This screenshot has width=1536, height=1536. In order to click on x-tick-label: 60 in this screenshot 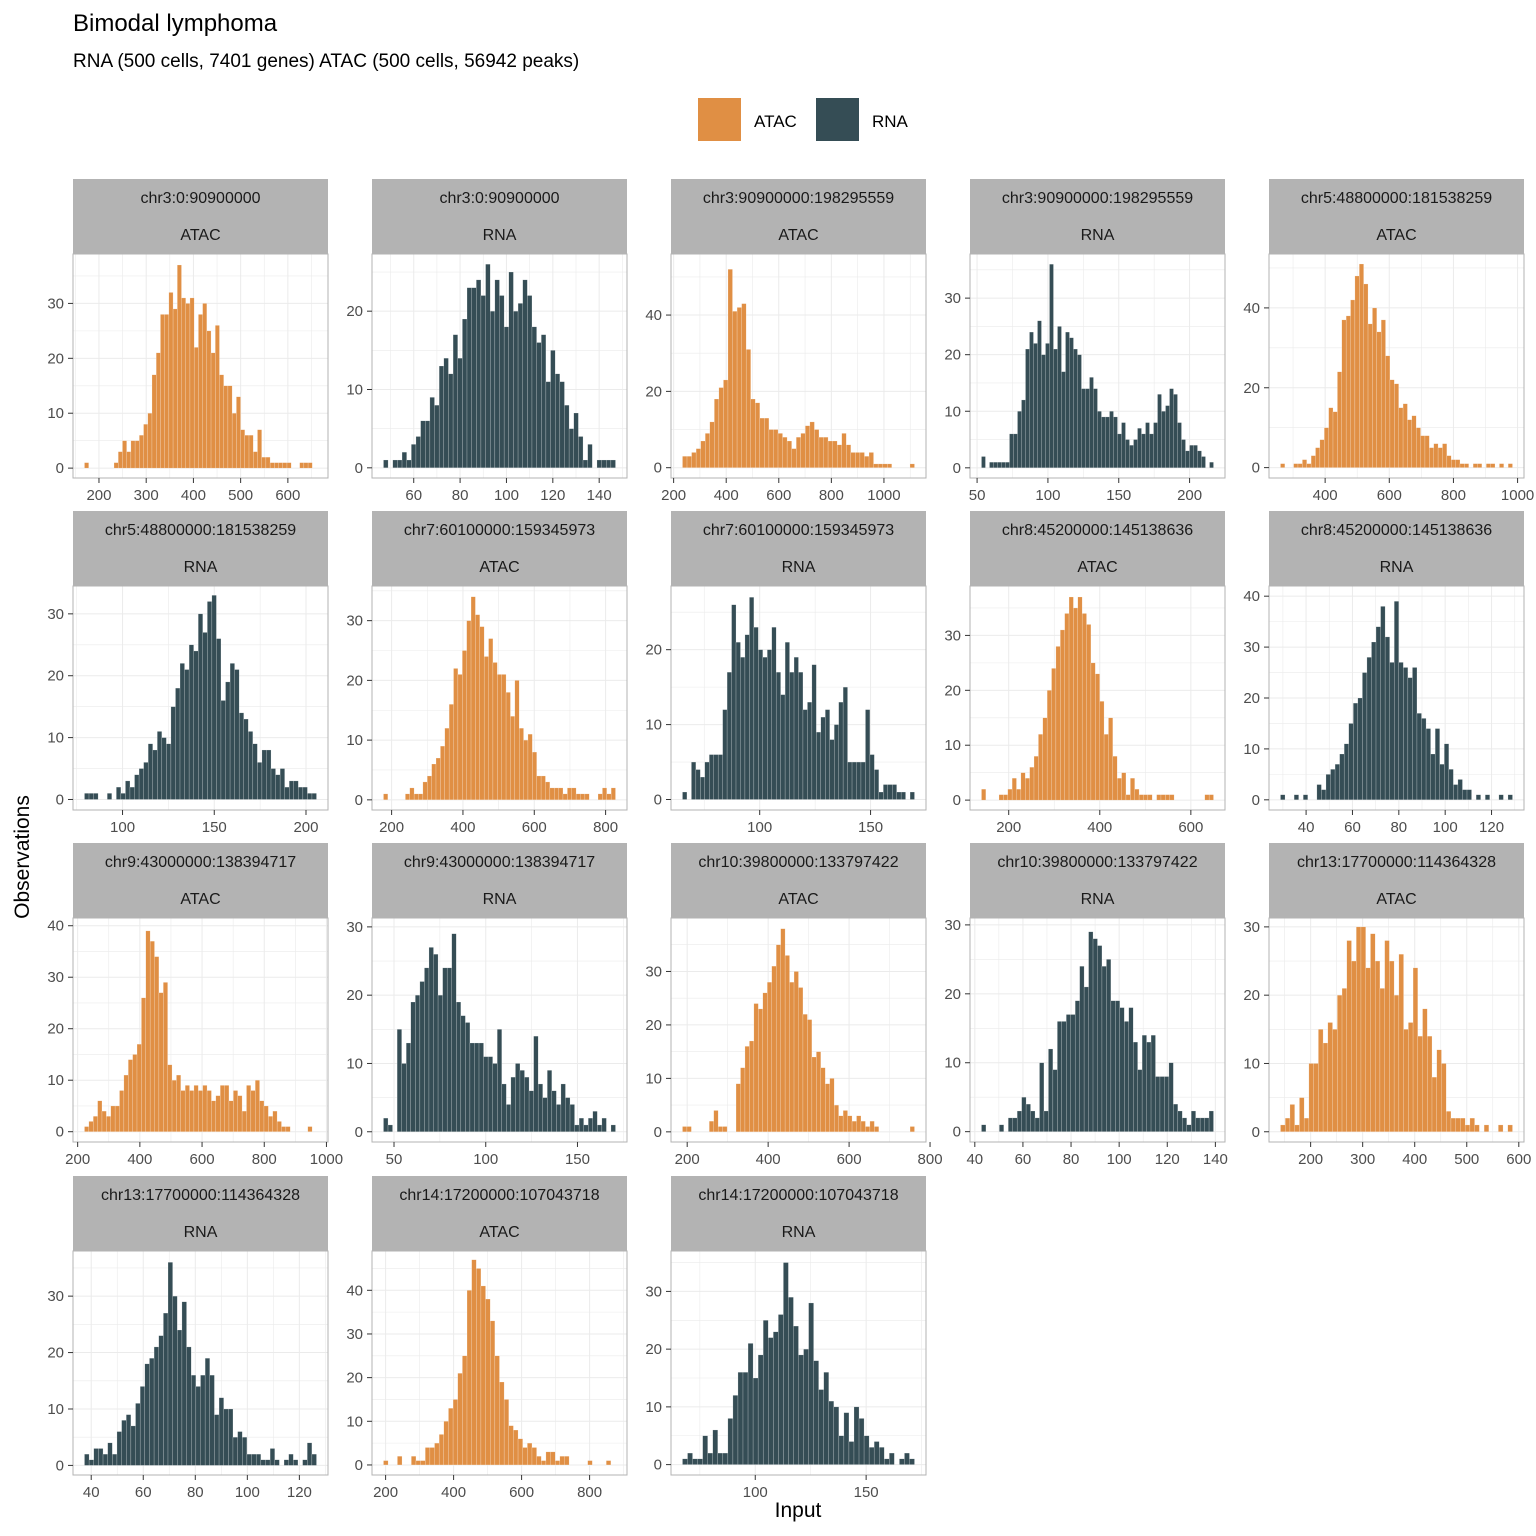, I will do `click(413, 495)`.